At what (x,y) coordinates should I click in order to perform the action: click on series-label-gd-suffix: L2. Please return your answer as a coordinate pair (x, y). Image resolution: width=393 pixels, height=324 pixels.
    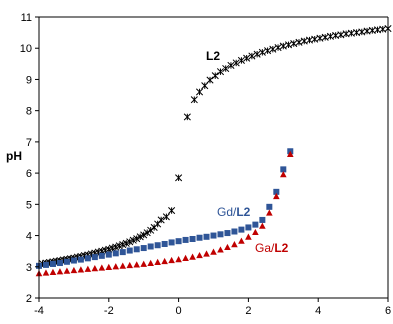
    Looking at the image, I should click on (243, 212).